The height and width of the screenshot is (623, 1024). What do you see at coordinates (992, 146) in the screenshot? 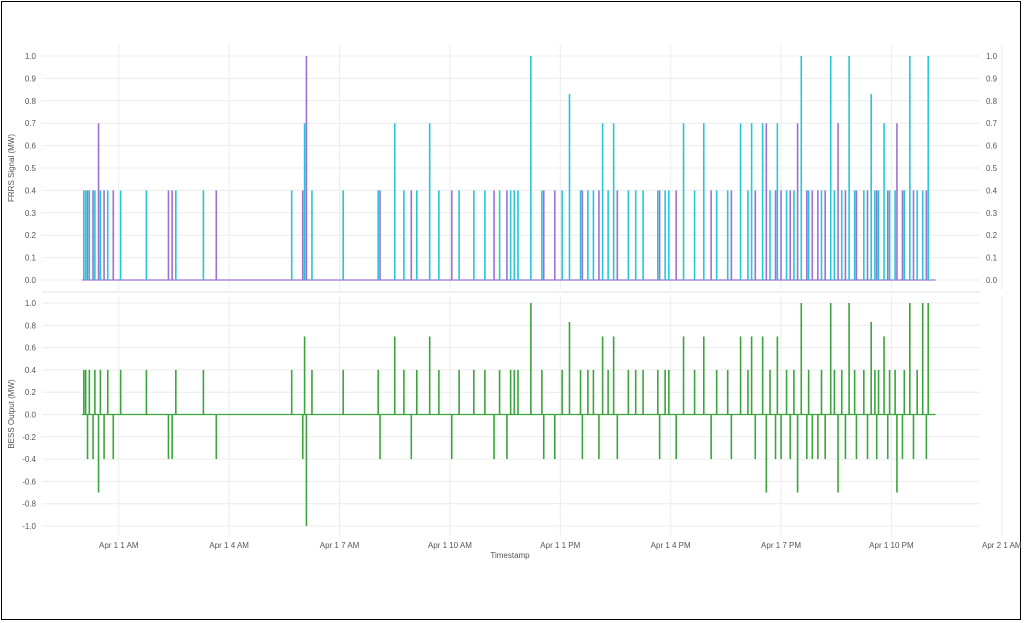
I see `top-right-y-tick-label: 0.6` at bounding box center [992, 146].